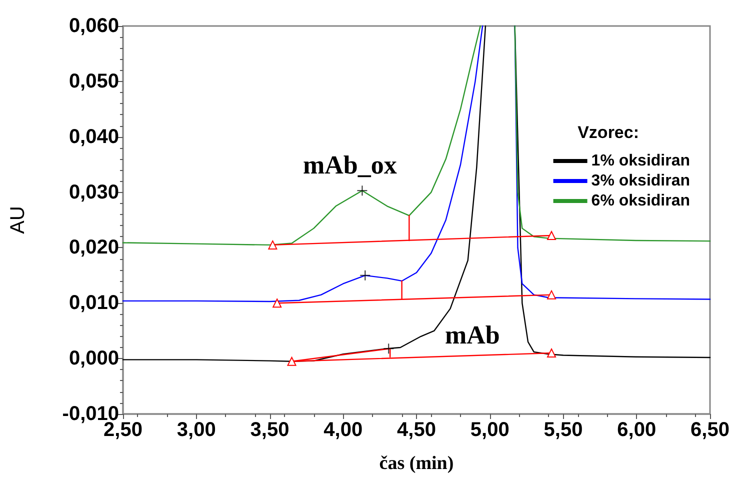 The image size is (735, 479). Describe the element at coordinates (416, 463) in the screenshot. I see `x-axis-title: čas (min)` at that location.